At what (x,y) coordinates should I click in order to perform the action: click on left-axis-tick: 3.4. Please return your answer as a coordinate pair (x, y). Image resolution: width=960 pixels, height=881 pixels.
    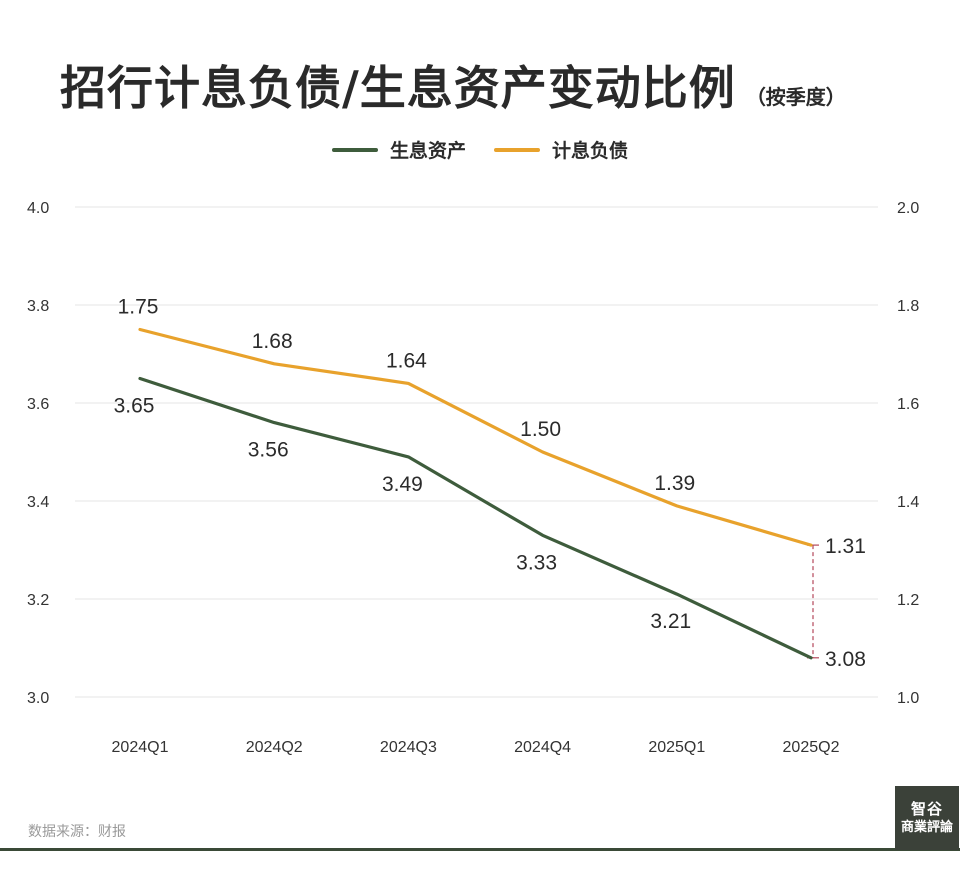
    Looking at the image, I should click on (38, 502).